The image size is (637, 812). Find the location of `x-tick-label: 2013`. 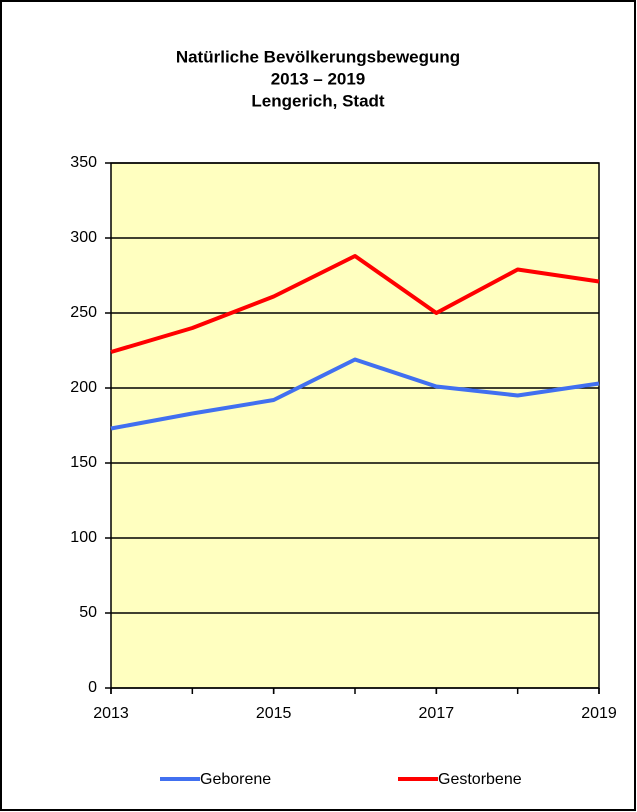

x-tick-label: 2013 is located at coordinates (111, 713).